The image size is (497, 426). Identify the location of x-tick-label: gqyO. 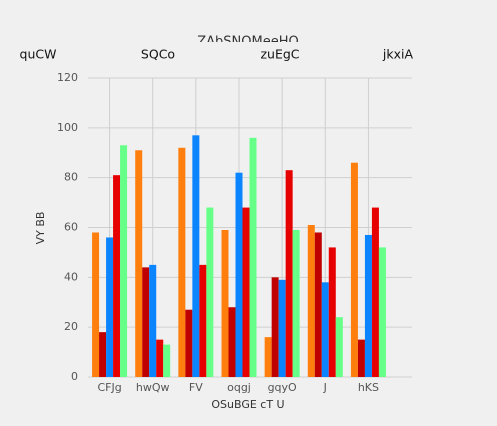
(282, 387).